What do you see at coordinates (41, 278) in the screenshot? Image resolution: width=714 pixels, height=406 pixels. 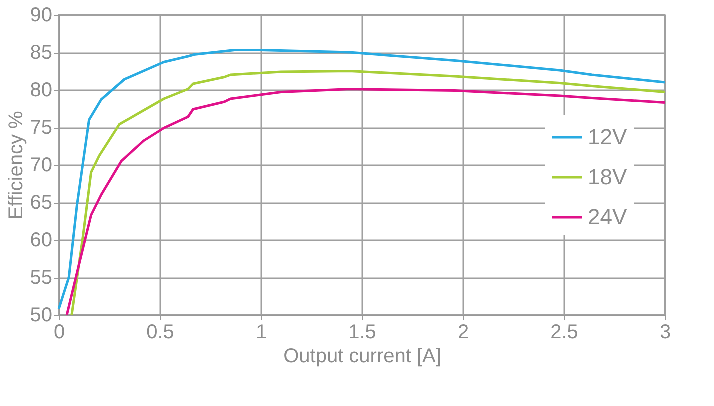 I see `y-tick-label: 55` at bounding box center [41, 278].